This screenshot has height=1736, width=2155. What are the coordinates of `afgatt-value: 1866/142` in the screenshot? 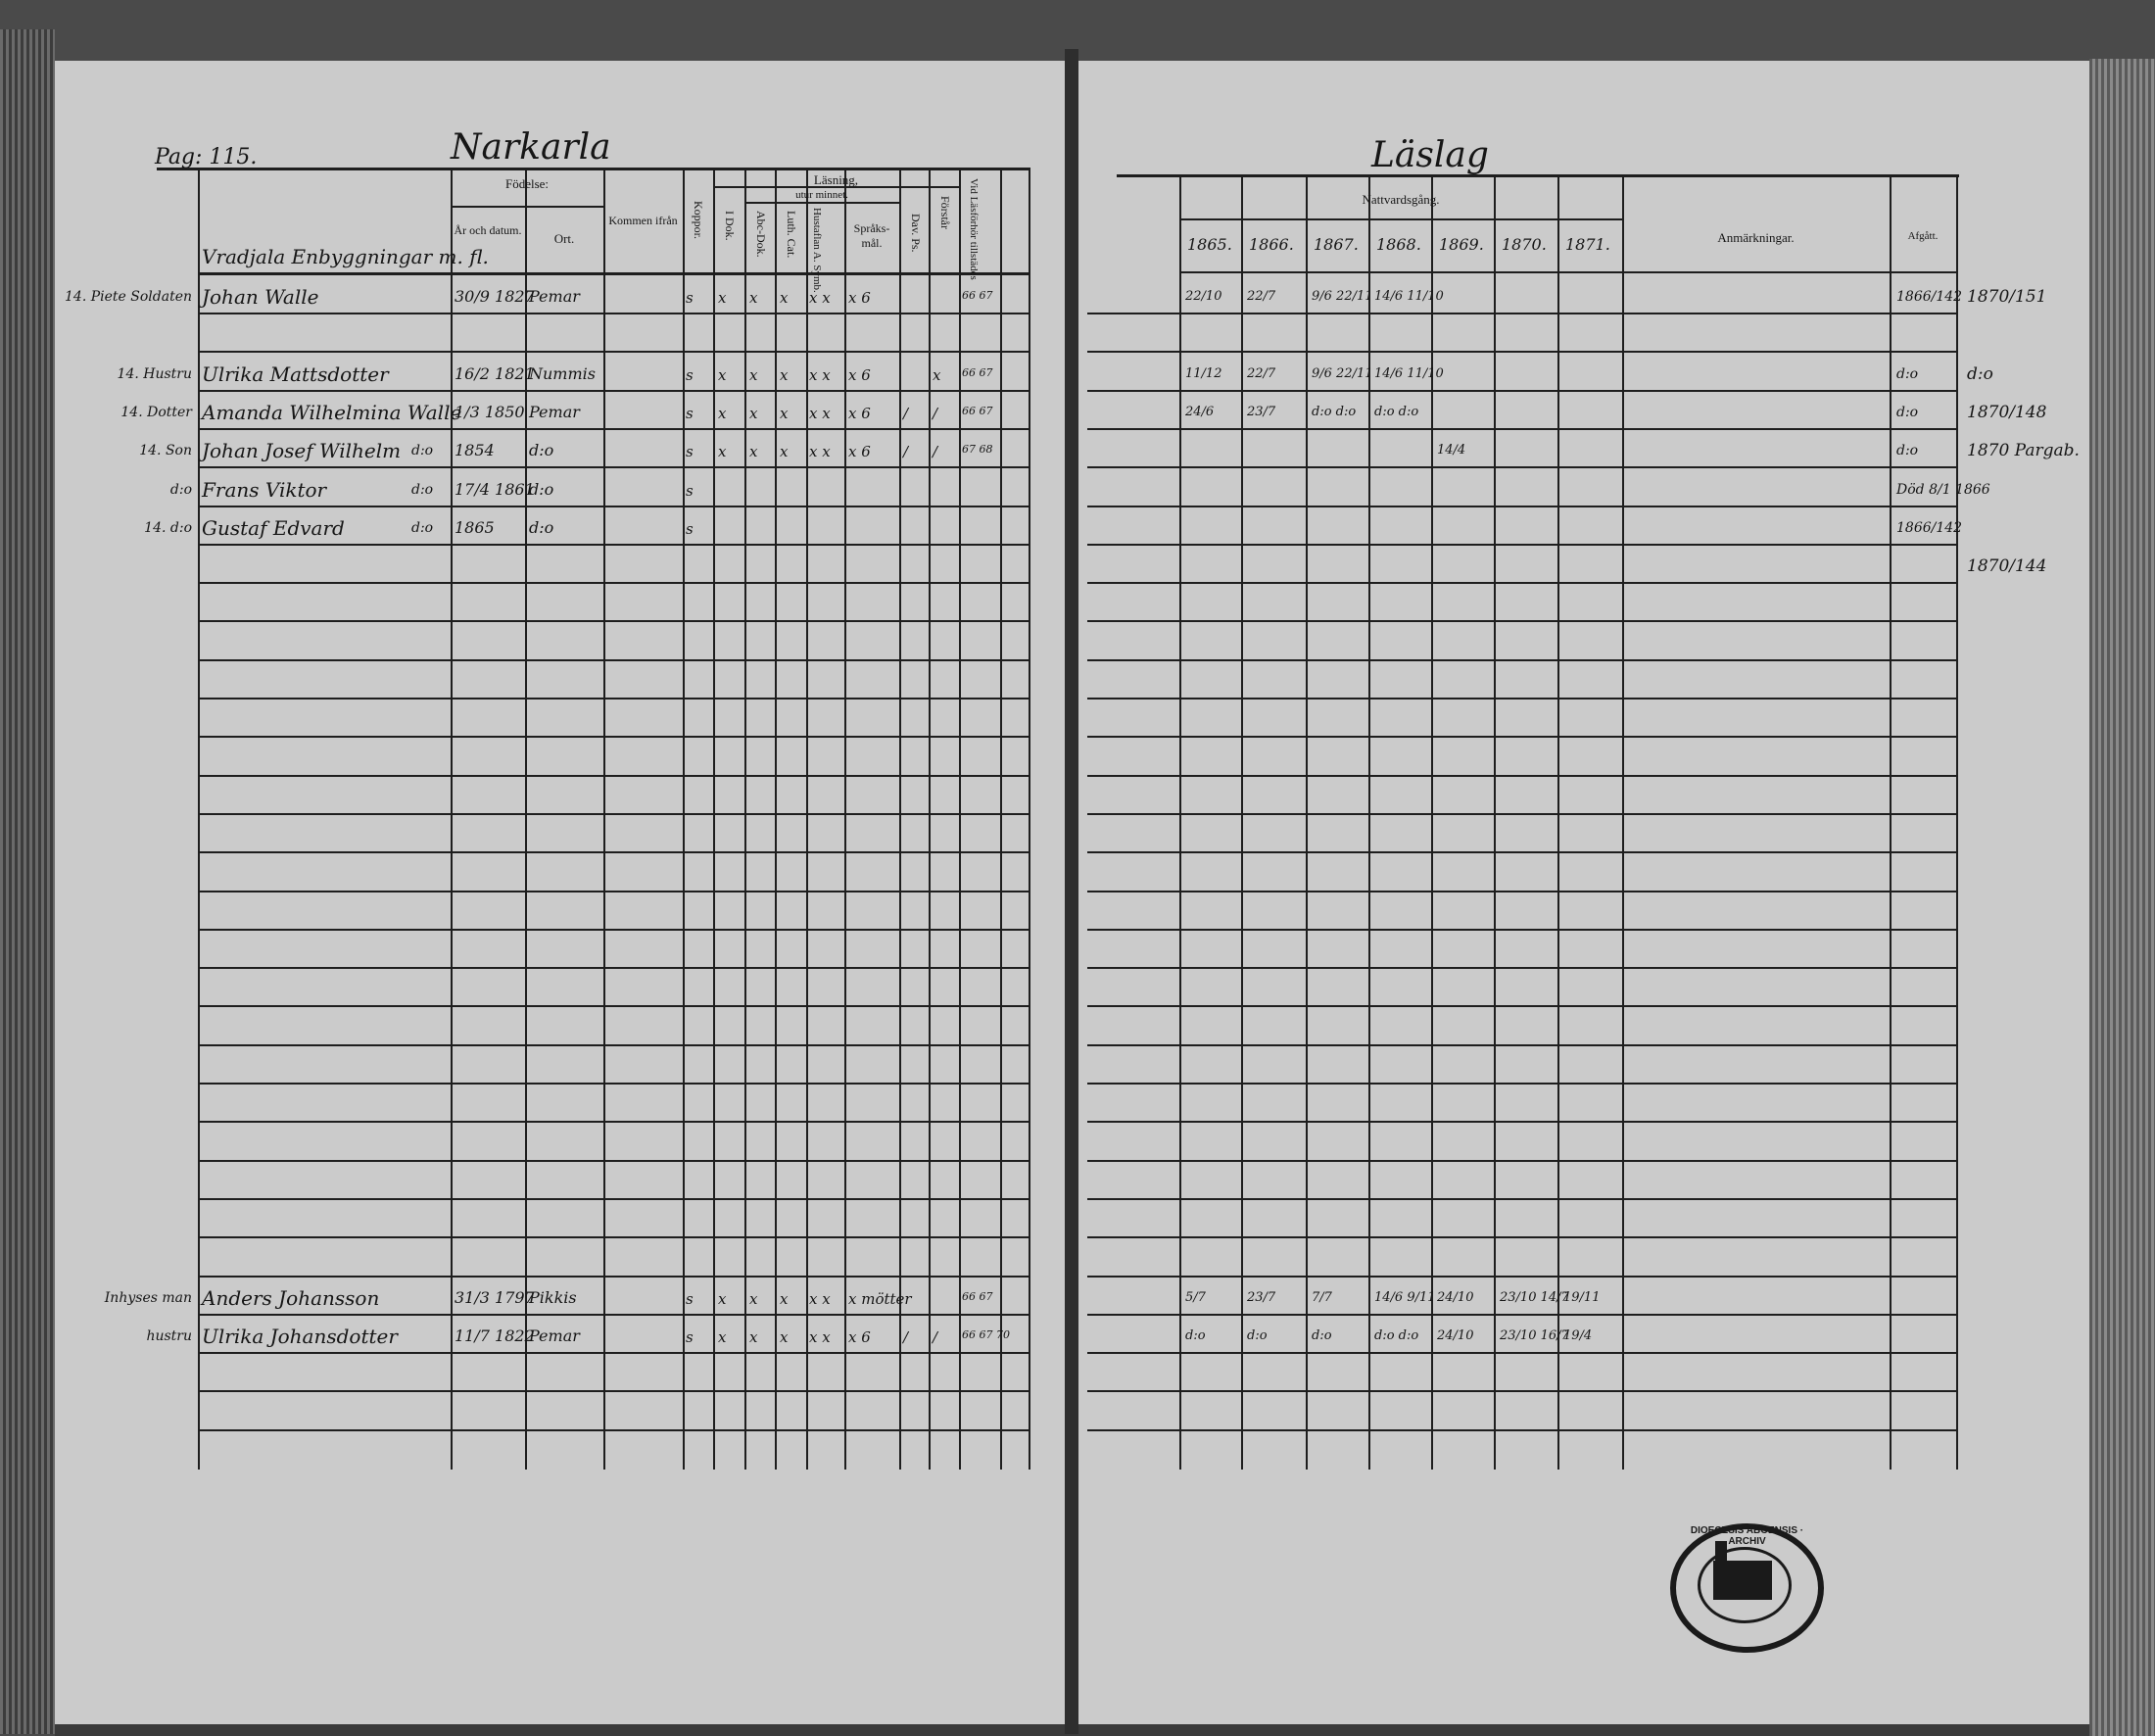 It's located at (1929, 297).